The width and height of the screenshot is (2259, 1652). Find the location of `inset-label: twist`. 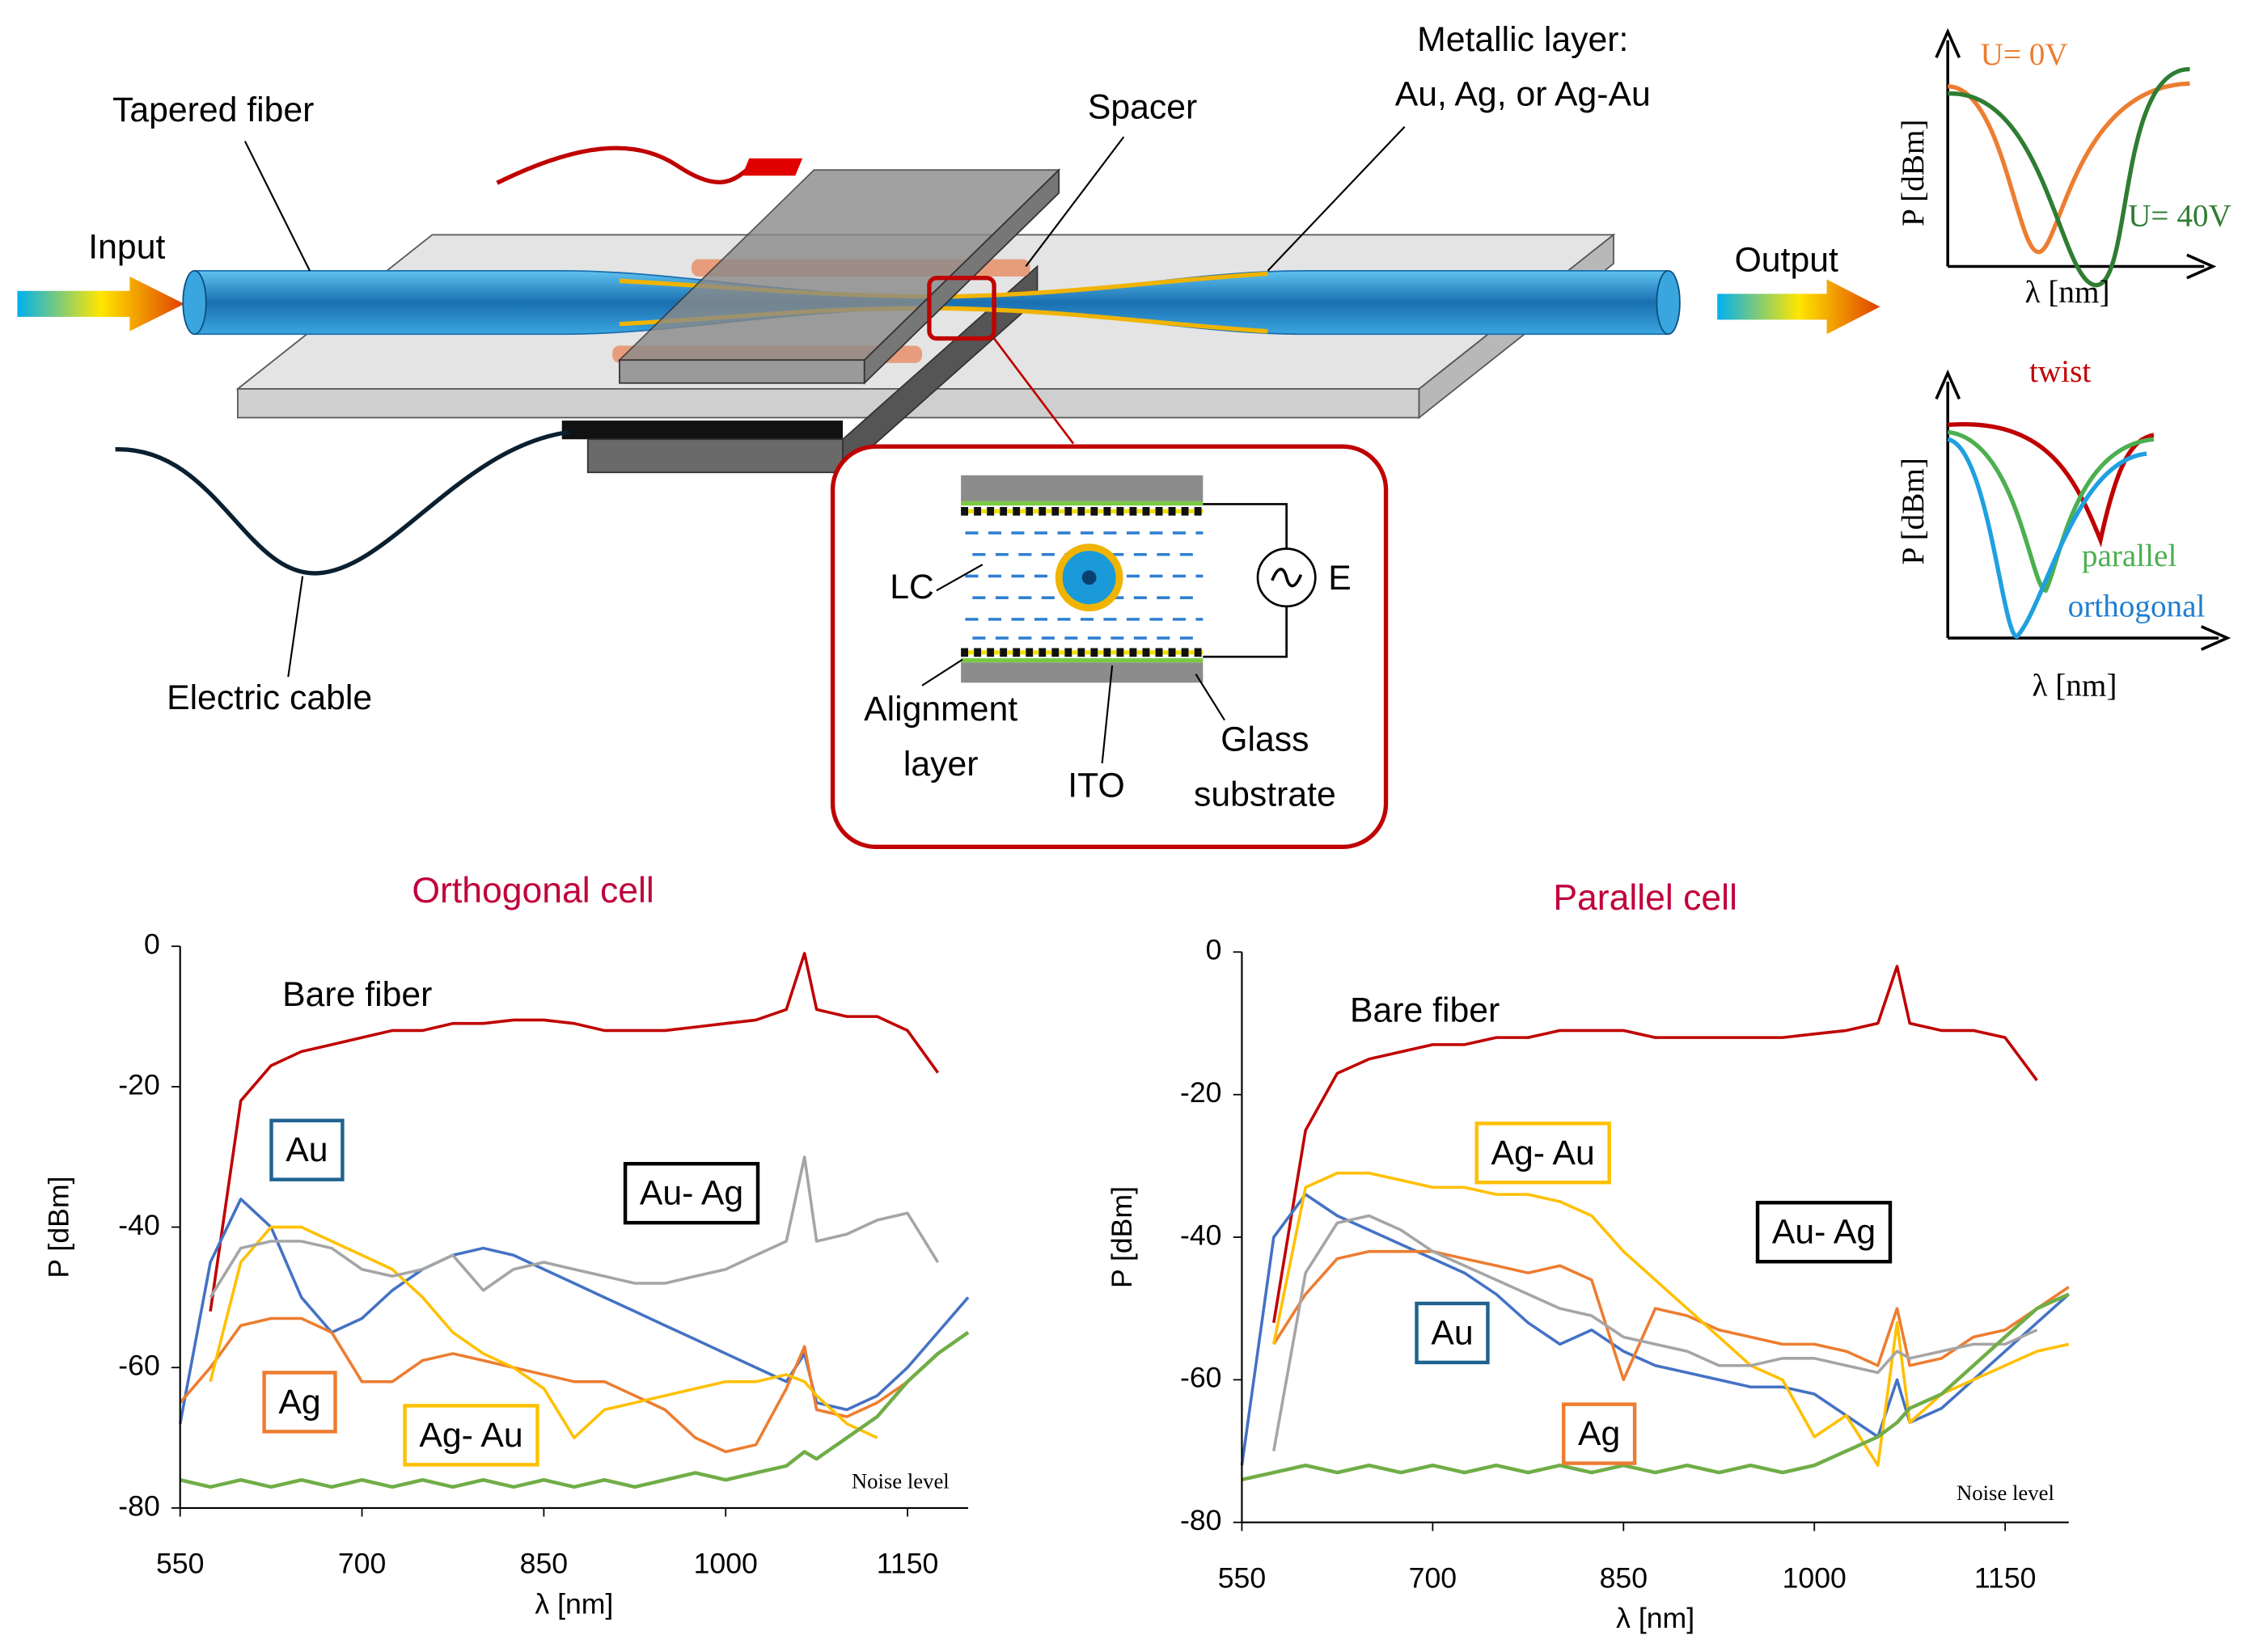

inset-label: twist is located at coordinates (2060, 371).